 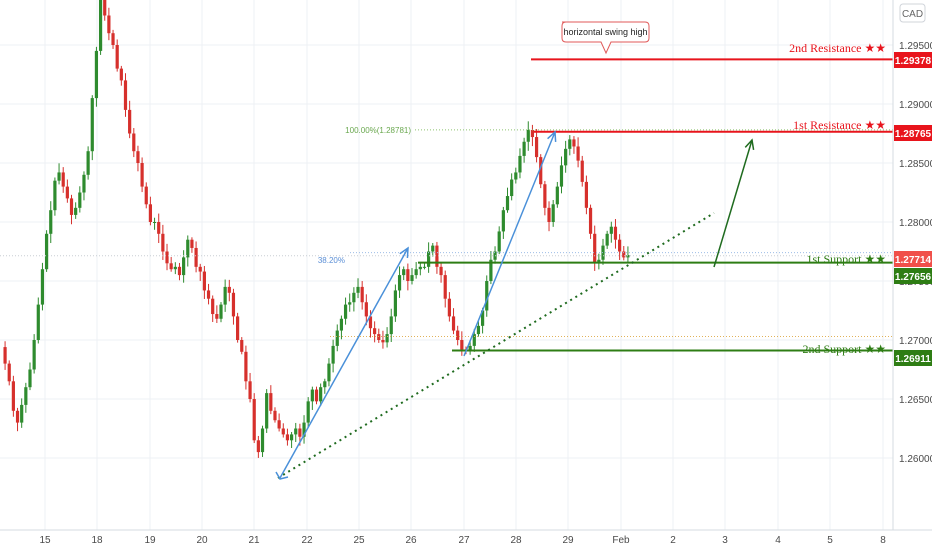 I want to click on time-tick-label: 26, so click(x=411, y=540).